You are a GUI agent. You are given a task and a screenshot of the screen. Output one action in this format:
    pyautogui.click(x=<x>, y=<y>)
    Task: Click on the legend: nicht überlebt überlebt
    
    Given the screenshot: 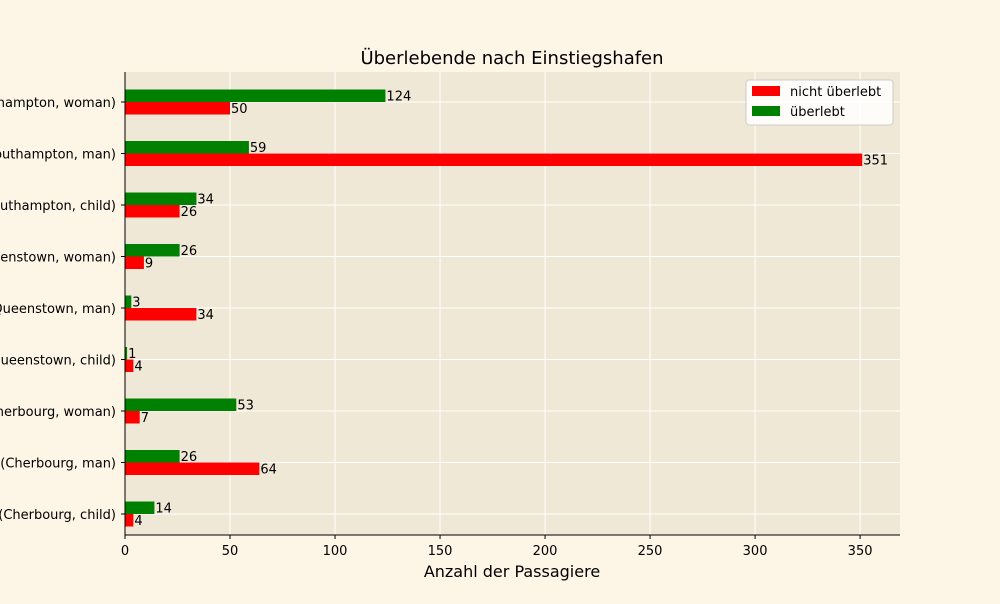 What is the action you would take?
    pyautogui.click(x=819, y=102)
    